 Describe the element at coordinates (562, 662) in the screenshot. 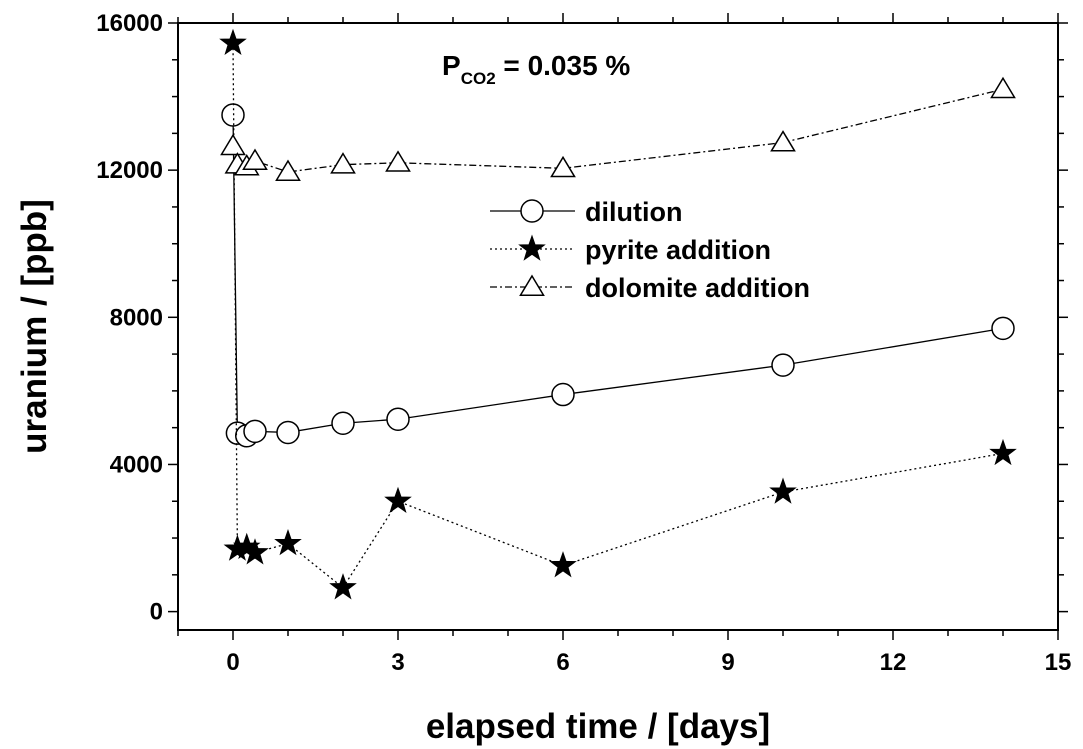

I see `x-tick-label: 6` at that location.